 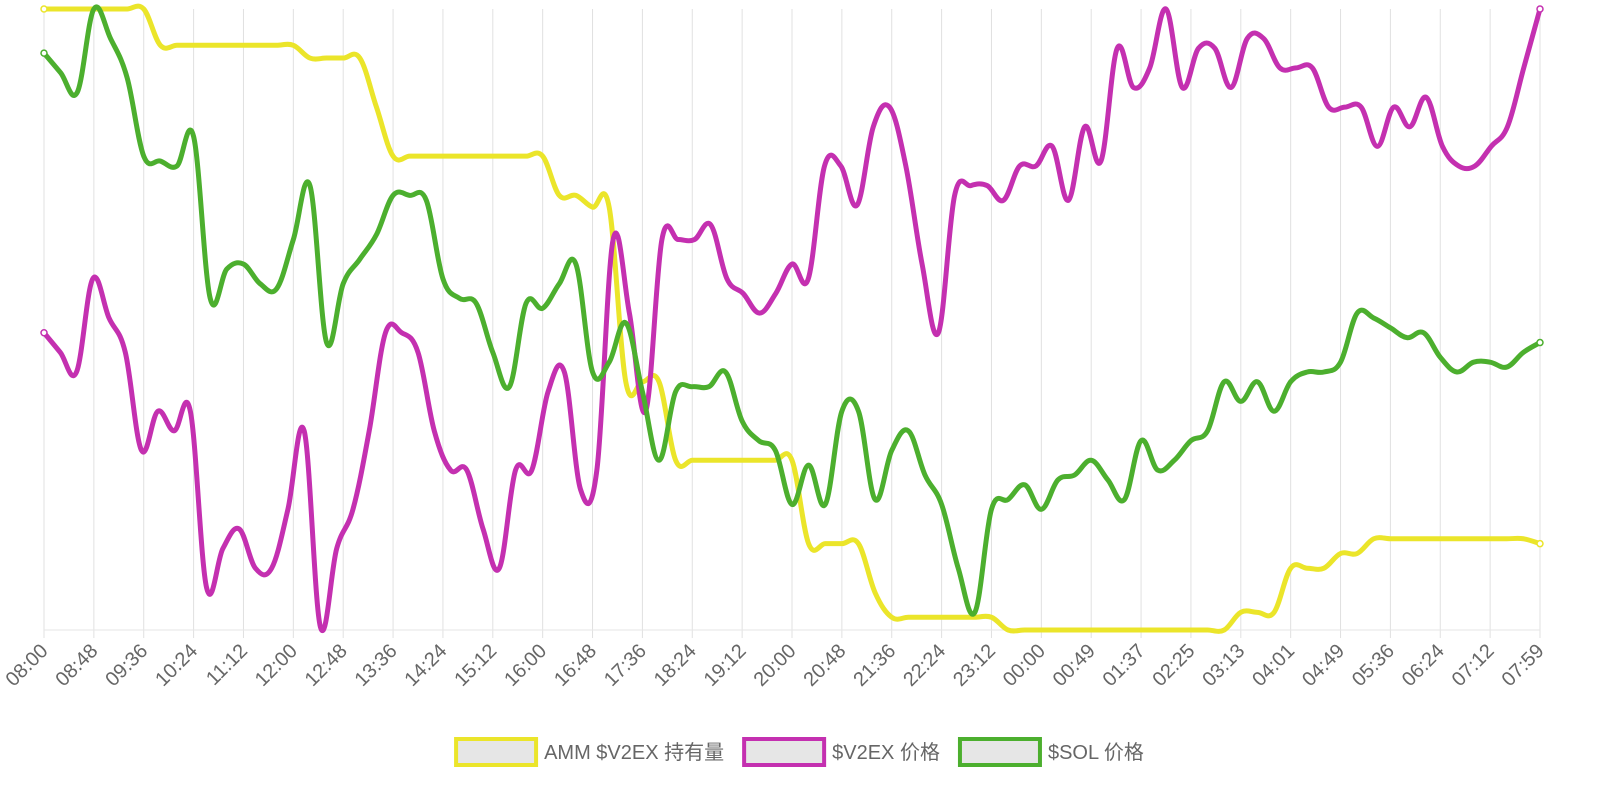 What do you see at coordinates (27, 665) in the screenshot?
I see `x-tick-label: 08:00` at bounding box center [27, 665].